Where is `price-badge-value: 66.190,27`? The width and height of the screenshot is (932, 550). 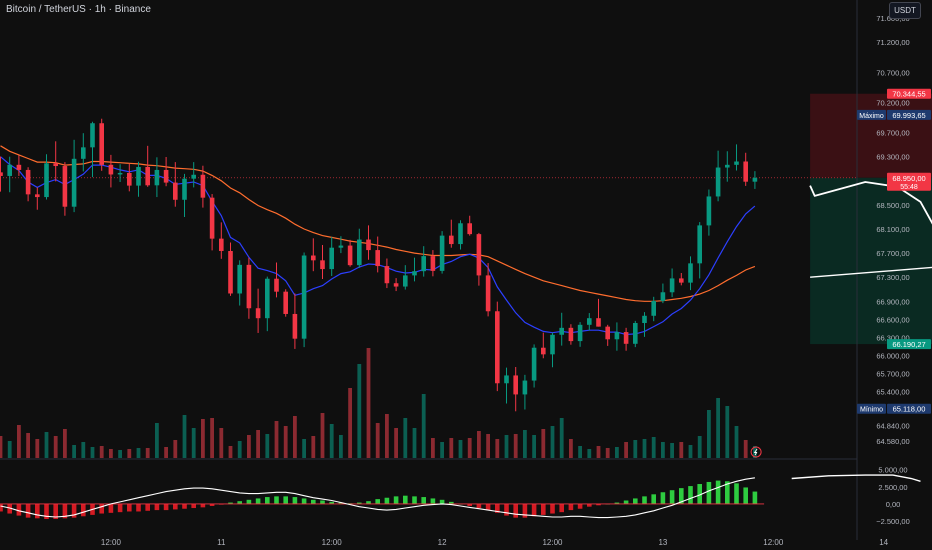
price-badge-value: 66.190,27 is located at coordinates (908, 344).